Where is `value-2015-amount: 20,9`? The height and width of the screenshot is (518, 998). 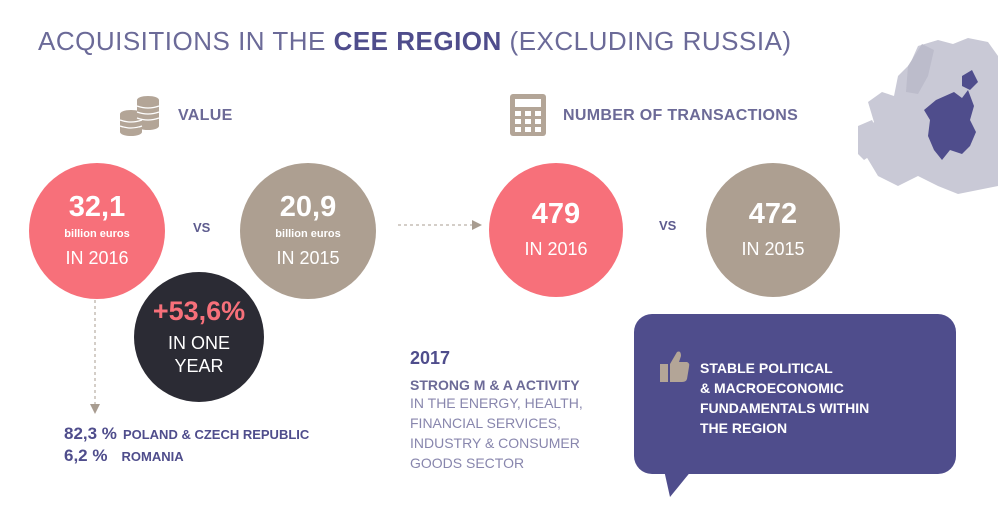 value-2015-amount: 20,9 is located at coordinates (308, 207).